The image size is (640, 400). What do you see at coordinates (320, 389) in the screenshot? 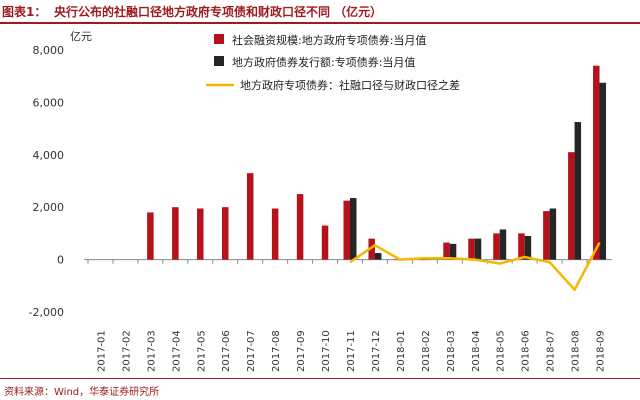
I see `figure-footer: 资料来源：Wind，华泰证券研究所` at bounding box center [320, 389].